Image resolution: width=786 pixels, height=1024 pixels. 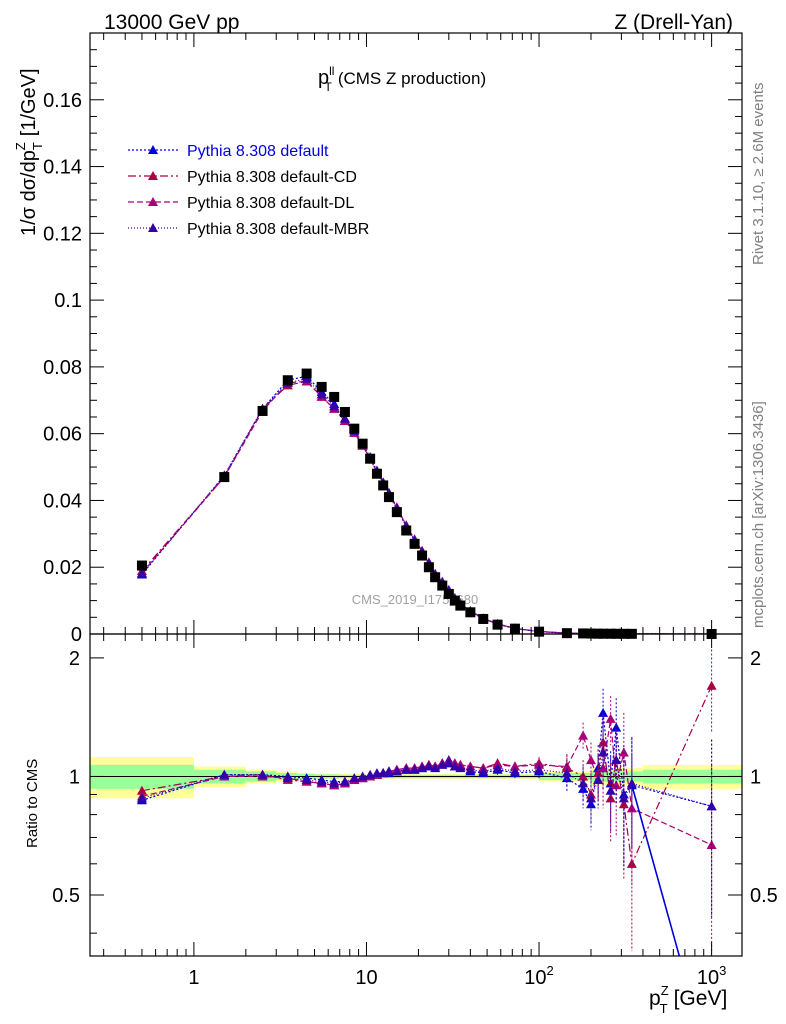 I want to click on x-tick-label: 10², so click(x=538, y=976).